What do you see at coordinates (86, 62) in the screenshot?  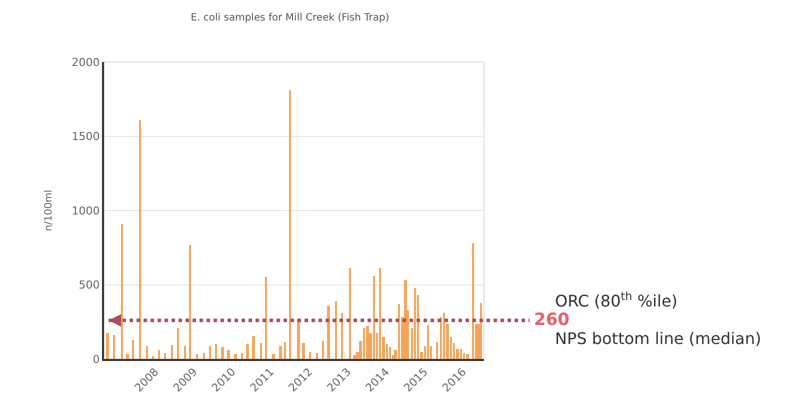 I see `y-tick-label: 2000` at bounding box center [86, 62].